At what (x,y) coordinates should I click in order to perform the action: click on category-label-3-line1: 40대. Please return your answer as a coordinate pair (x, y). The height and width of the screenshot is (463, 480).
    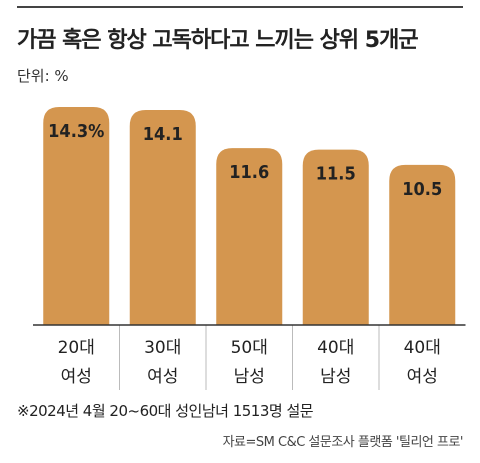
    Looking at the image, I should click on (335, 348).